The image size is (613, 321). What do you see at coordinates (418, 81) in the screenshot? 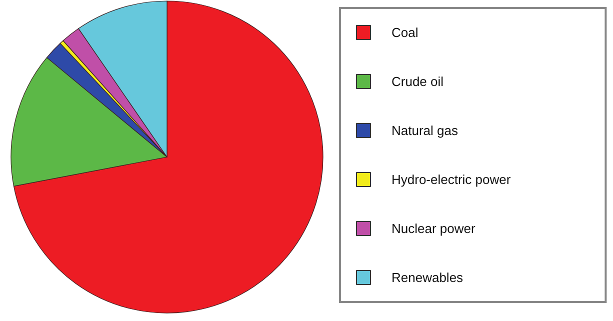
I see `legend-label: Crude oil` at bounding box center [418, 81].